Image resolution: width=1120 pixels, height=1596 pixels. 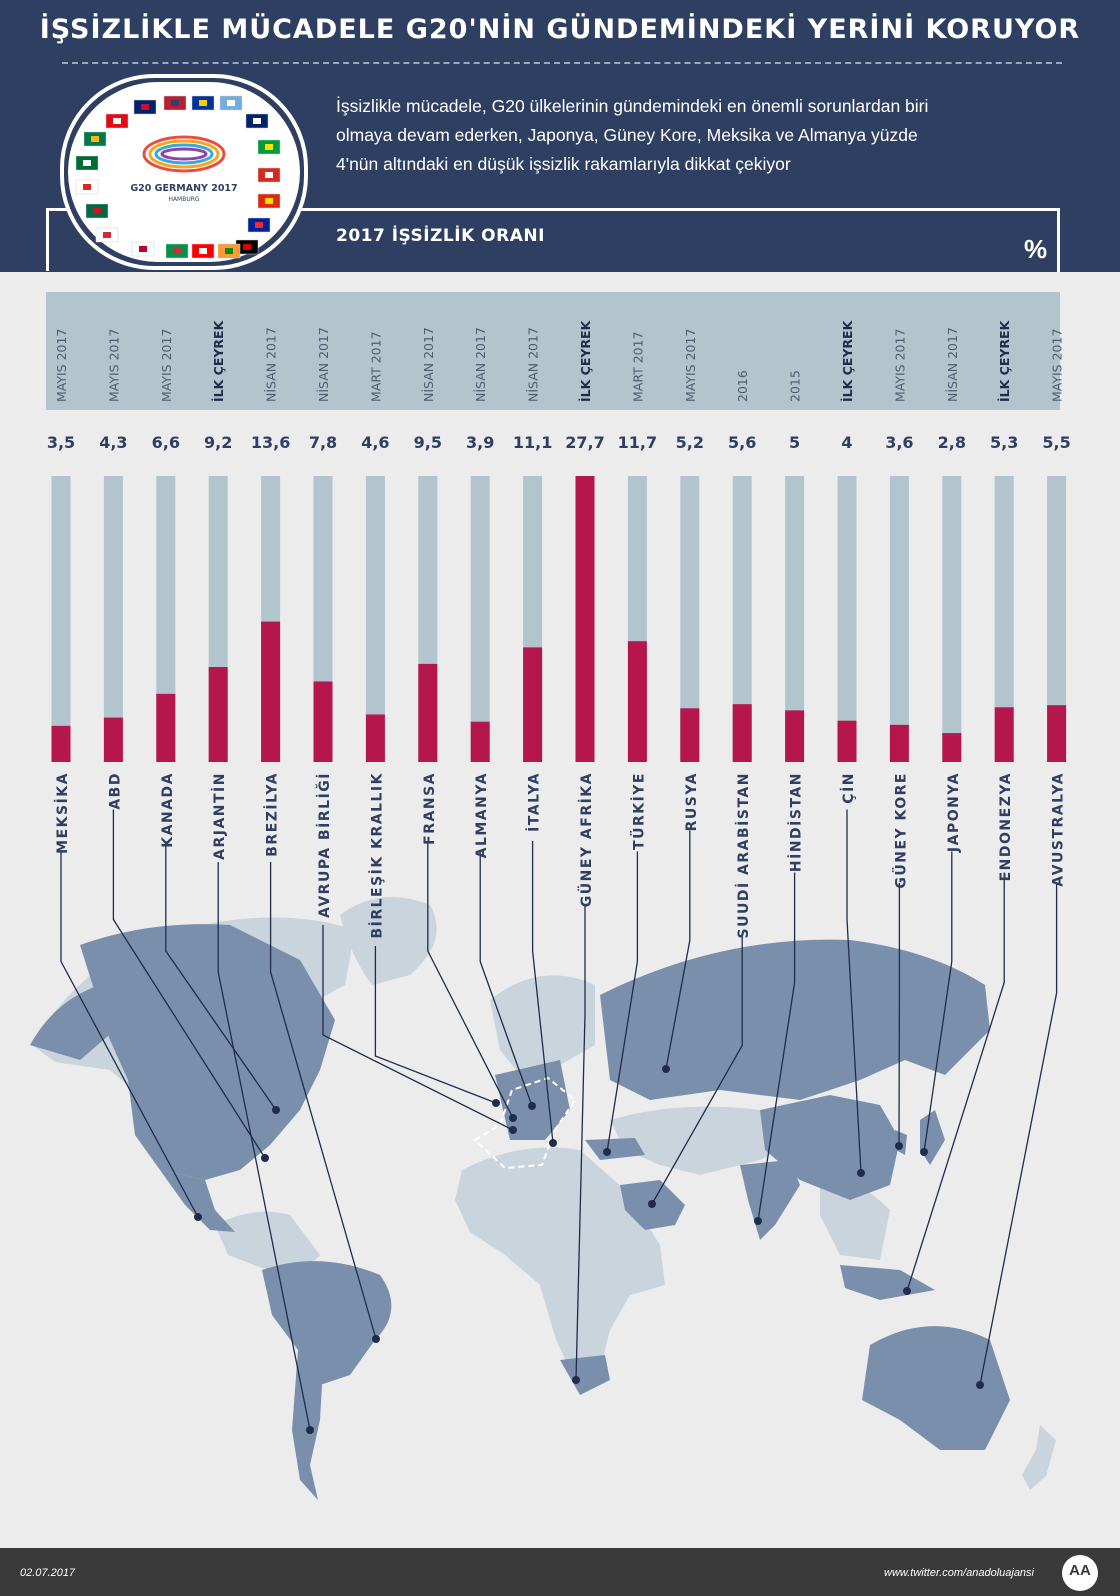 I want to click on eu-dashed-outline, so click(x=525, y=1123).